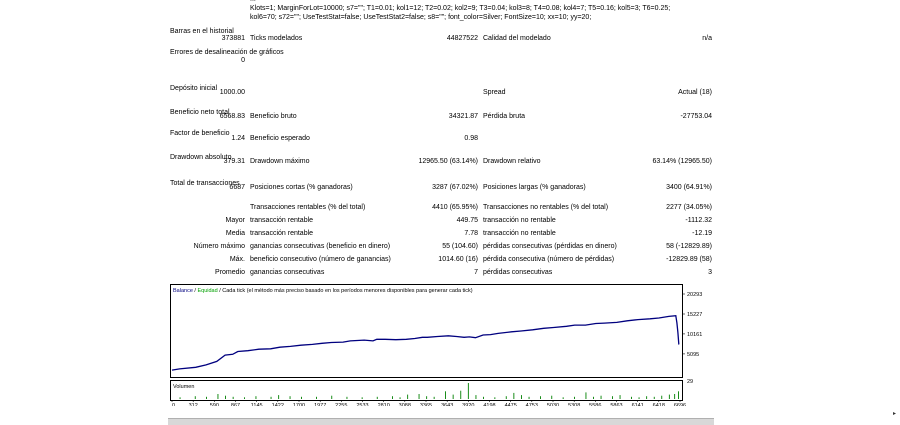 The image size is (900, 425). What do you see at coordinates (680, 404) in the screenshot?
I see `x-tick-label: 6696` at bounding box center [680, 404].